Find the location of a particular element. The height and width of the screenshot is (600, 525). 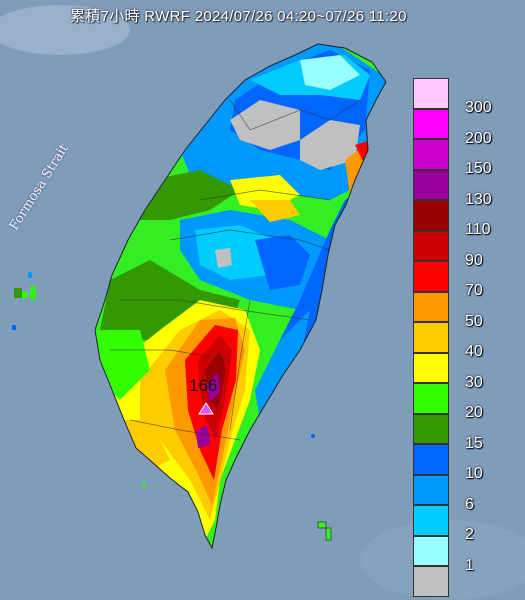

legend-label: 150 is located at coordinates (478, 168).